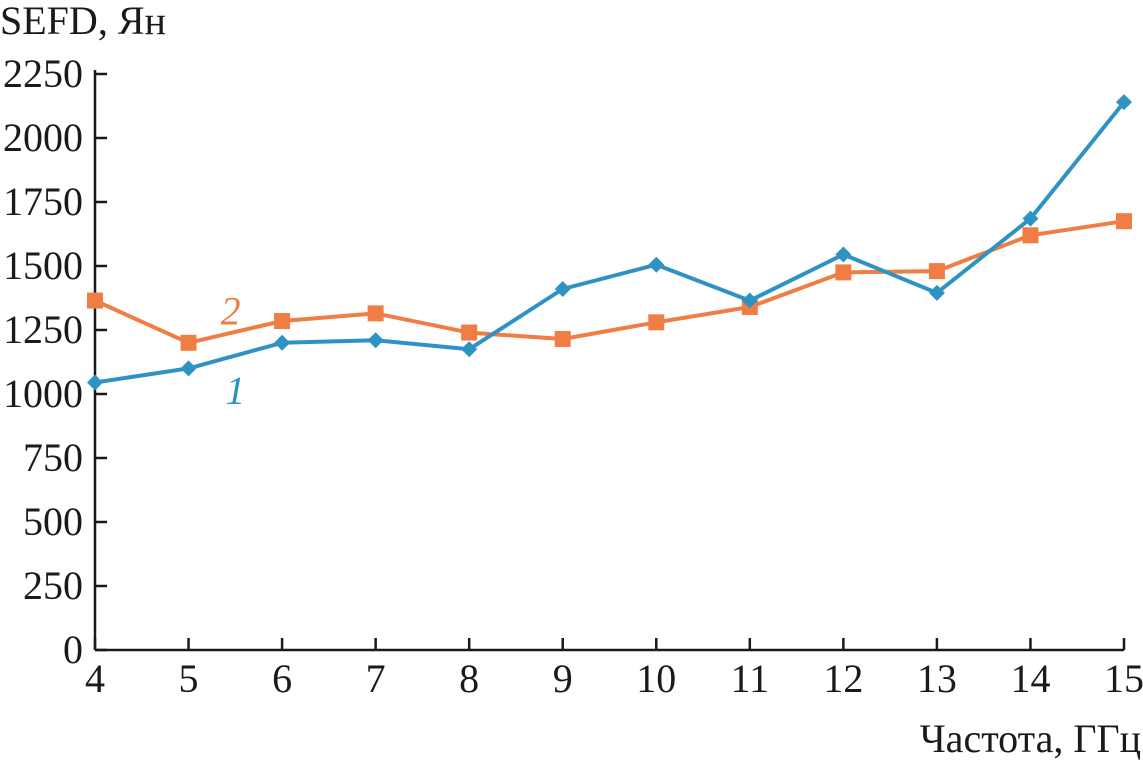 Image resolution: width=1143 pixels, height=761 pixels. What do you see at coordinates (282, 678) in the screenshot?
I see `x-tick-label: 6` at bounding box center [282, 678].